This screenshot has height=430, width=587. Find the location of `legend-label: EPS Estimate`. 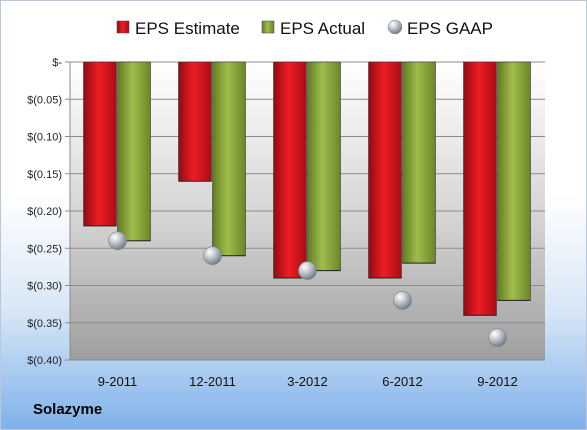

legend-label: EPS Estimate is located at coordinates (187, 28).